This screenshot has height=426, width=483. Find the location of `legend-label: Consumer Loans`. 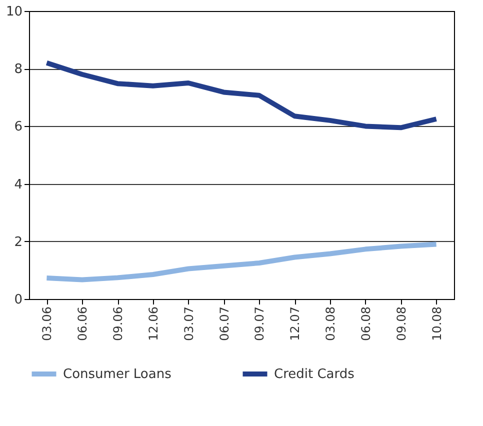

legend-label: Consumer Loans is located at coordinates (117, 374).